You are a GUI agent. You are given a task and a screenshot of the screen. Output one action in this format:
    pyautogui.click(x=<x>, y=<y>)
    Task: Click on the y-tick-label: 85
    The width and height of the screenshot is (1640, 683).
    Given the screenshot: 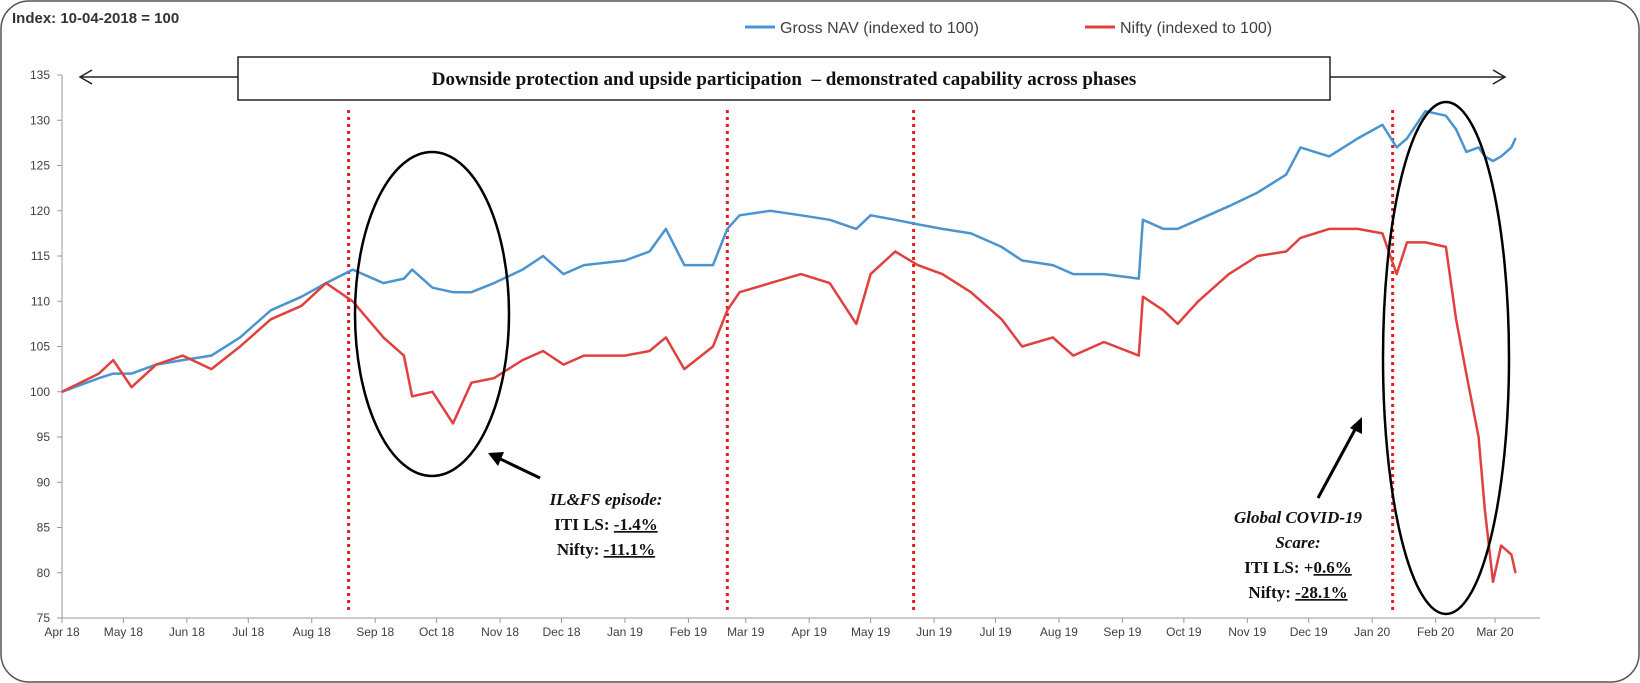 What is the action you would take?
    pyautogui.click(x=44, y=528)
    